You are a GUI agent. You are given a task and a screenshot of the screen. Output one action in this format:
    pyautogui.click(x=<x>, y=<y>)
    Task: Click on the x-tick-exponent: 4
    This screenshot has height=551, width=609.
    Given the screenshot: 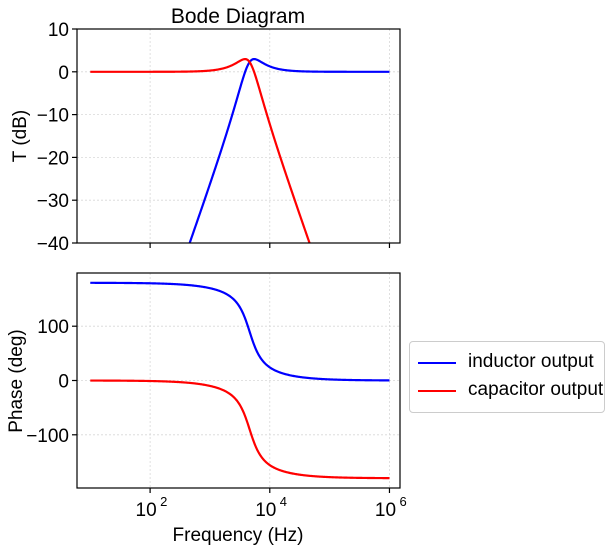 What is the action you would take?
    pyautogui.click(x=283, y=501)
    